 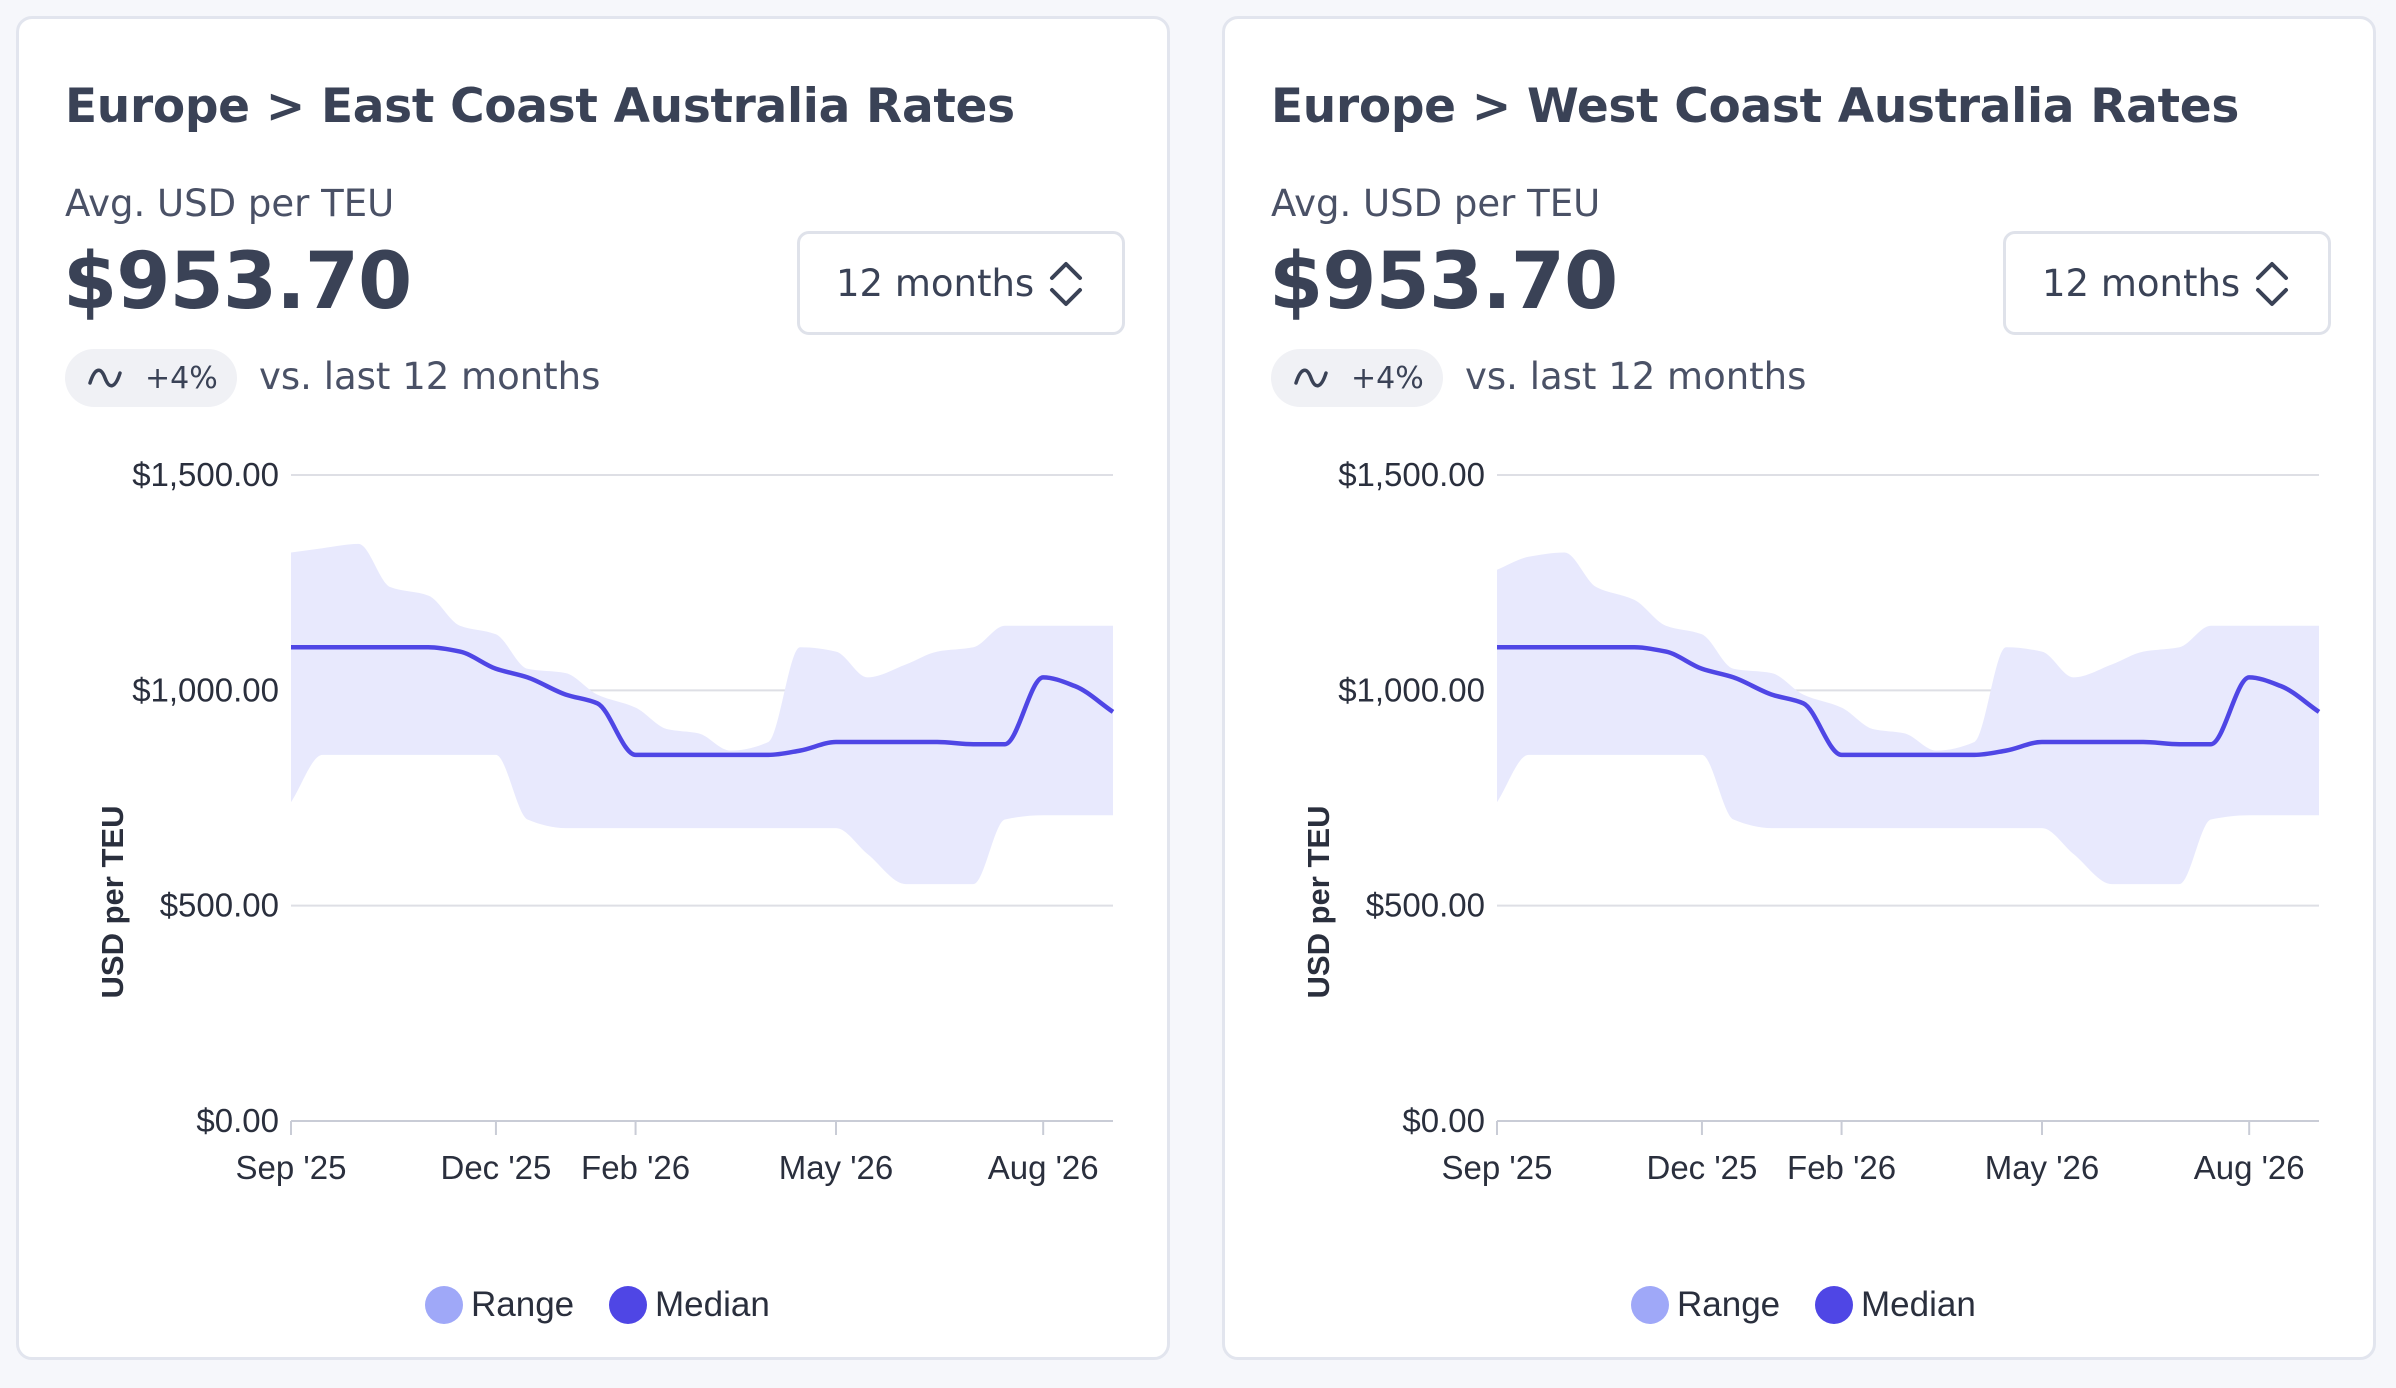 What do you see at coordinates (1755, 106) in the screenshot?
I see `card-title: Europe > West Coast Australia Rates` at bounding box center [1755, 106].